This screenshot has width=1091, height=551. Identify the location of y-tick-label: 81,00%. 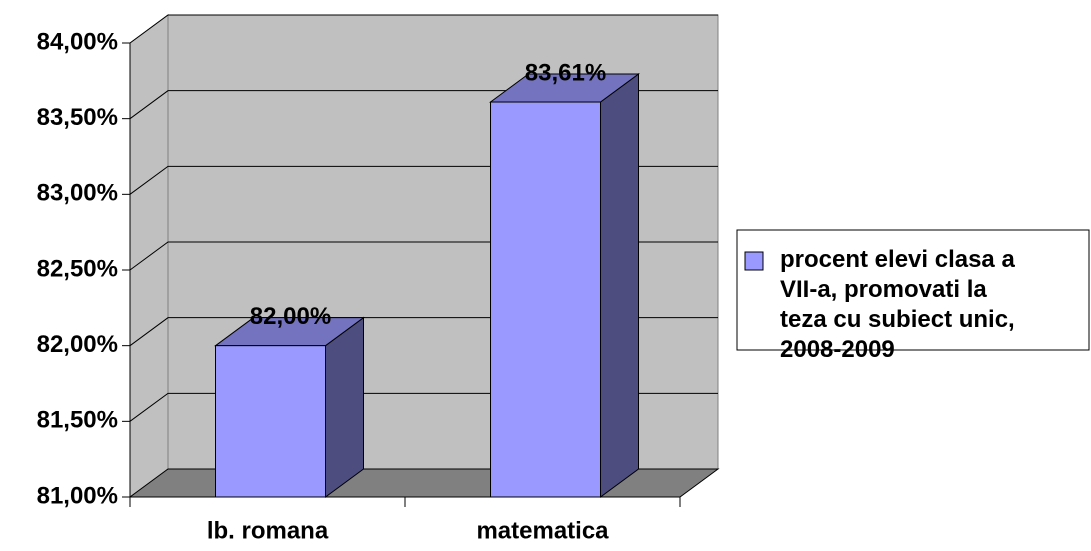
(77, 495).